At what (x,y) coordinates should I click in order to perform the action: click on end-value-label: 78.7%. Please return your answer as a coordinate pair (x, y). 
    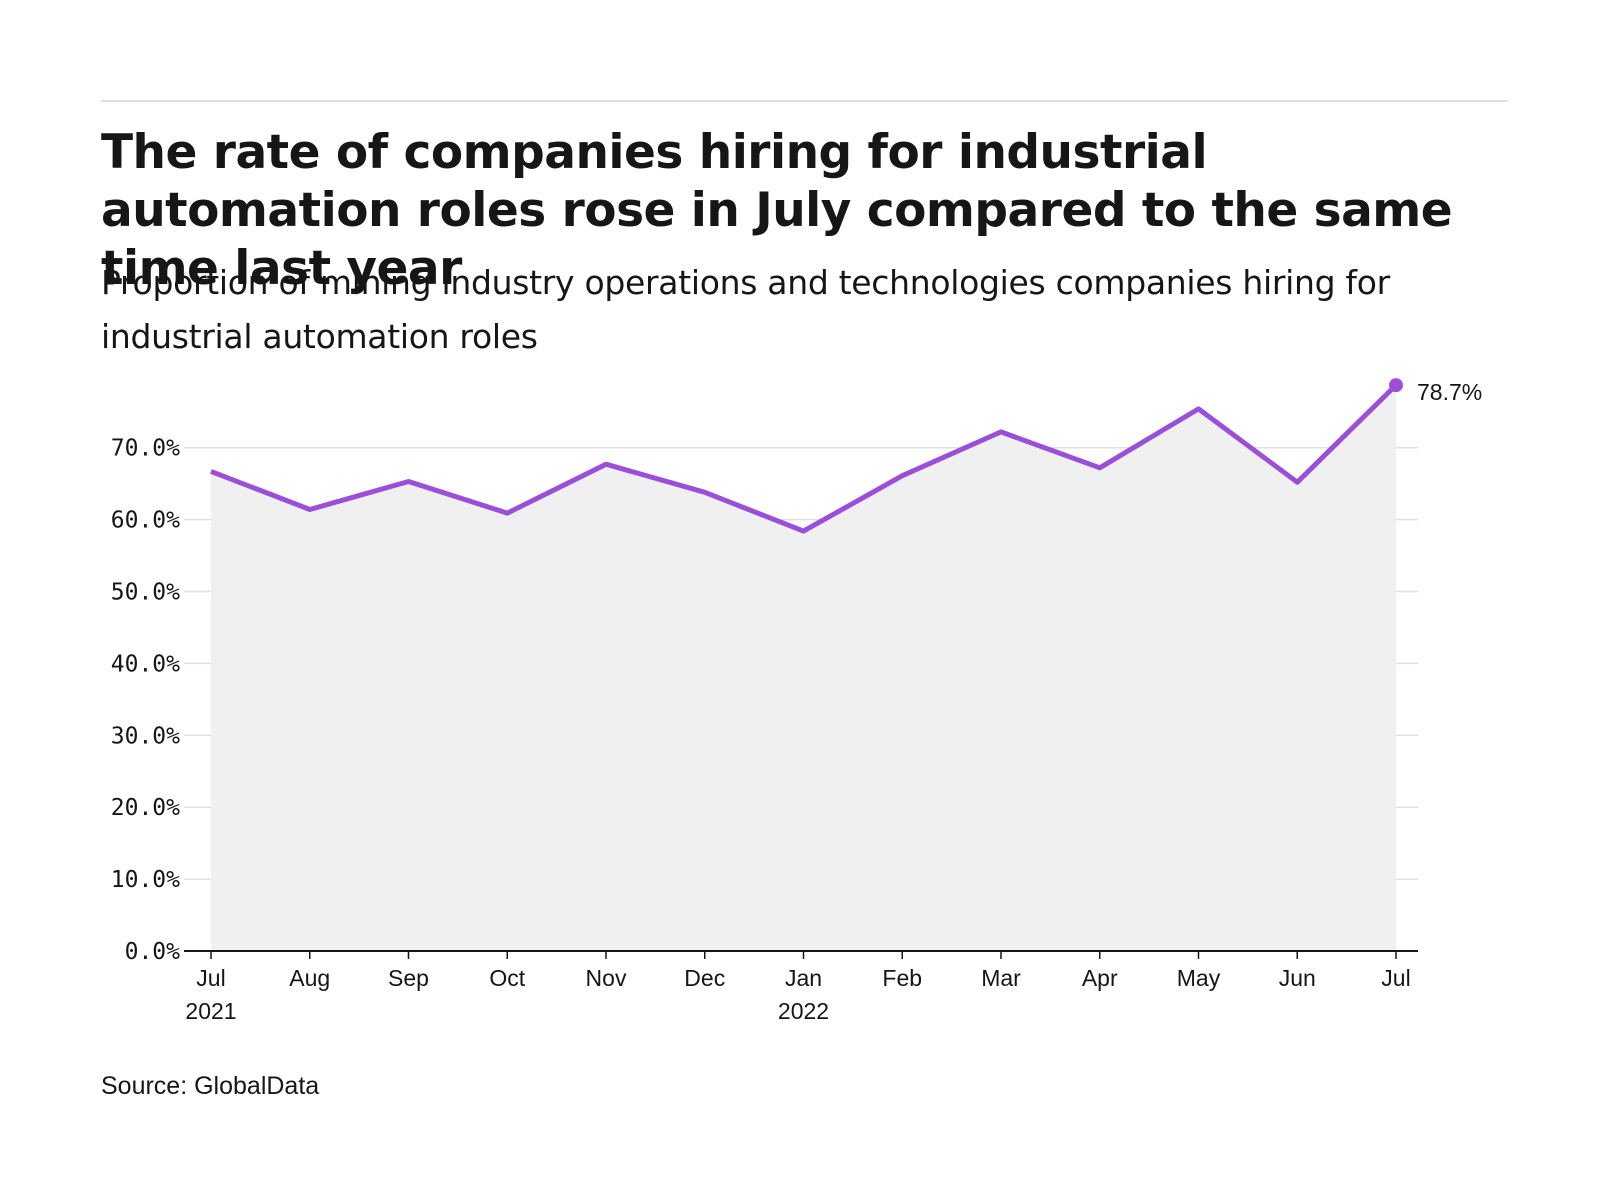
    Looking at the image, I should click on (1449, 392).